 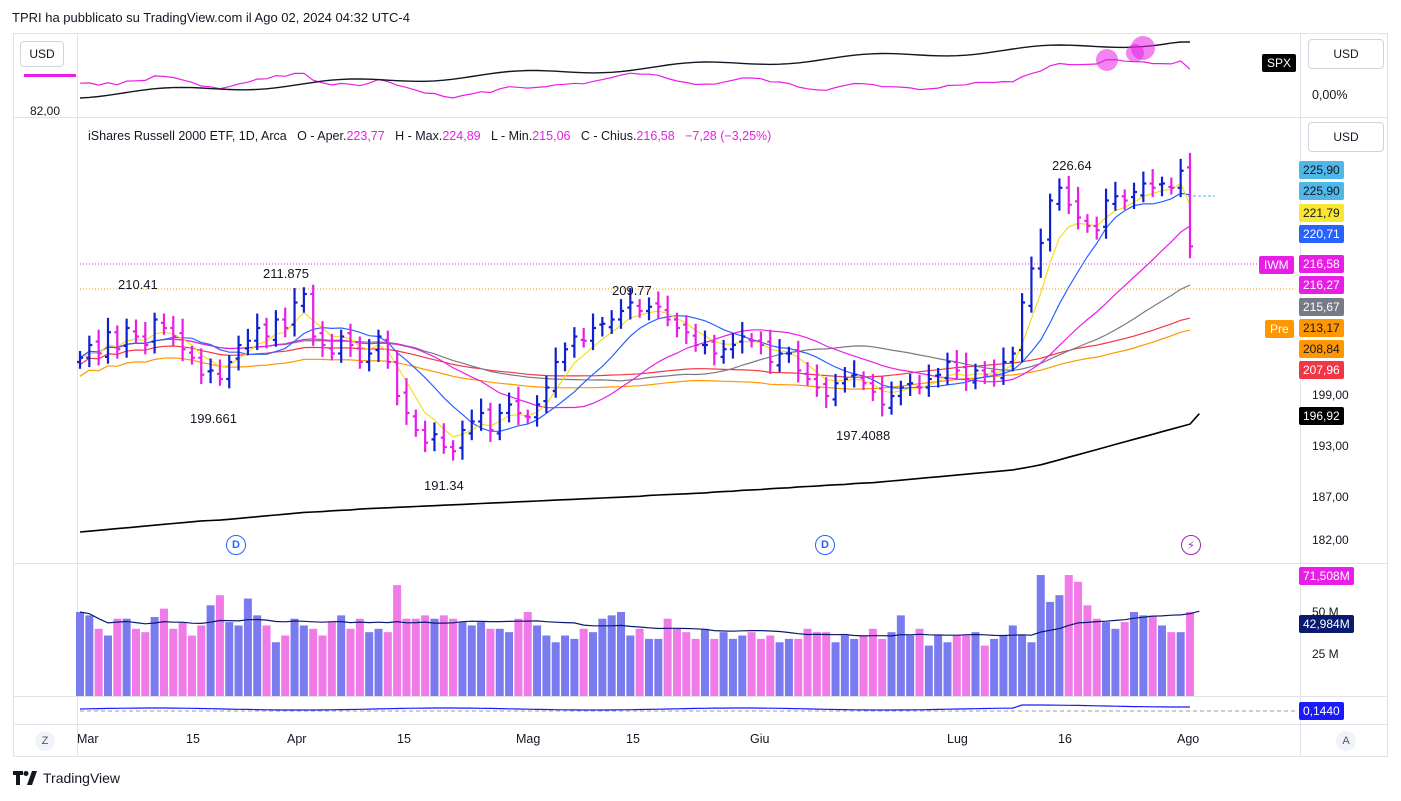 What do you see at coordinates (1346, 137) in the screenshot?
I see `currency-button-main: USD` at bounding box center [1346, 137].